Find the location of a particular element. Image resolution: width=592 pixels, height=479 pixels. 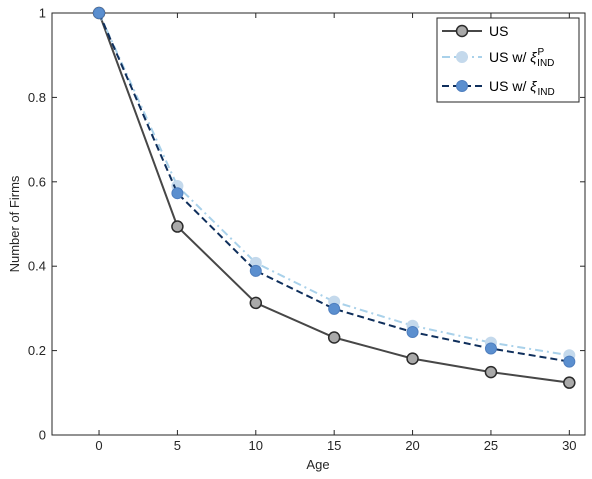

x-tick-label: 0 is located at coordinates (98, 445).